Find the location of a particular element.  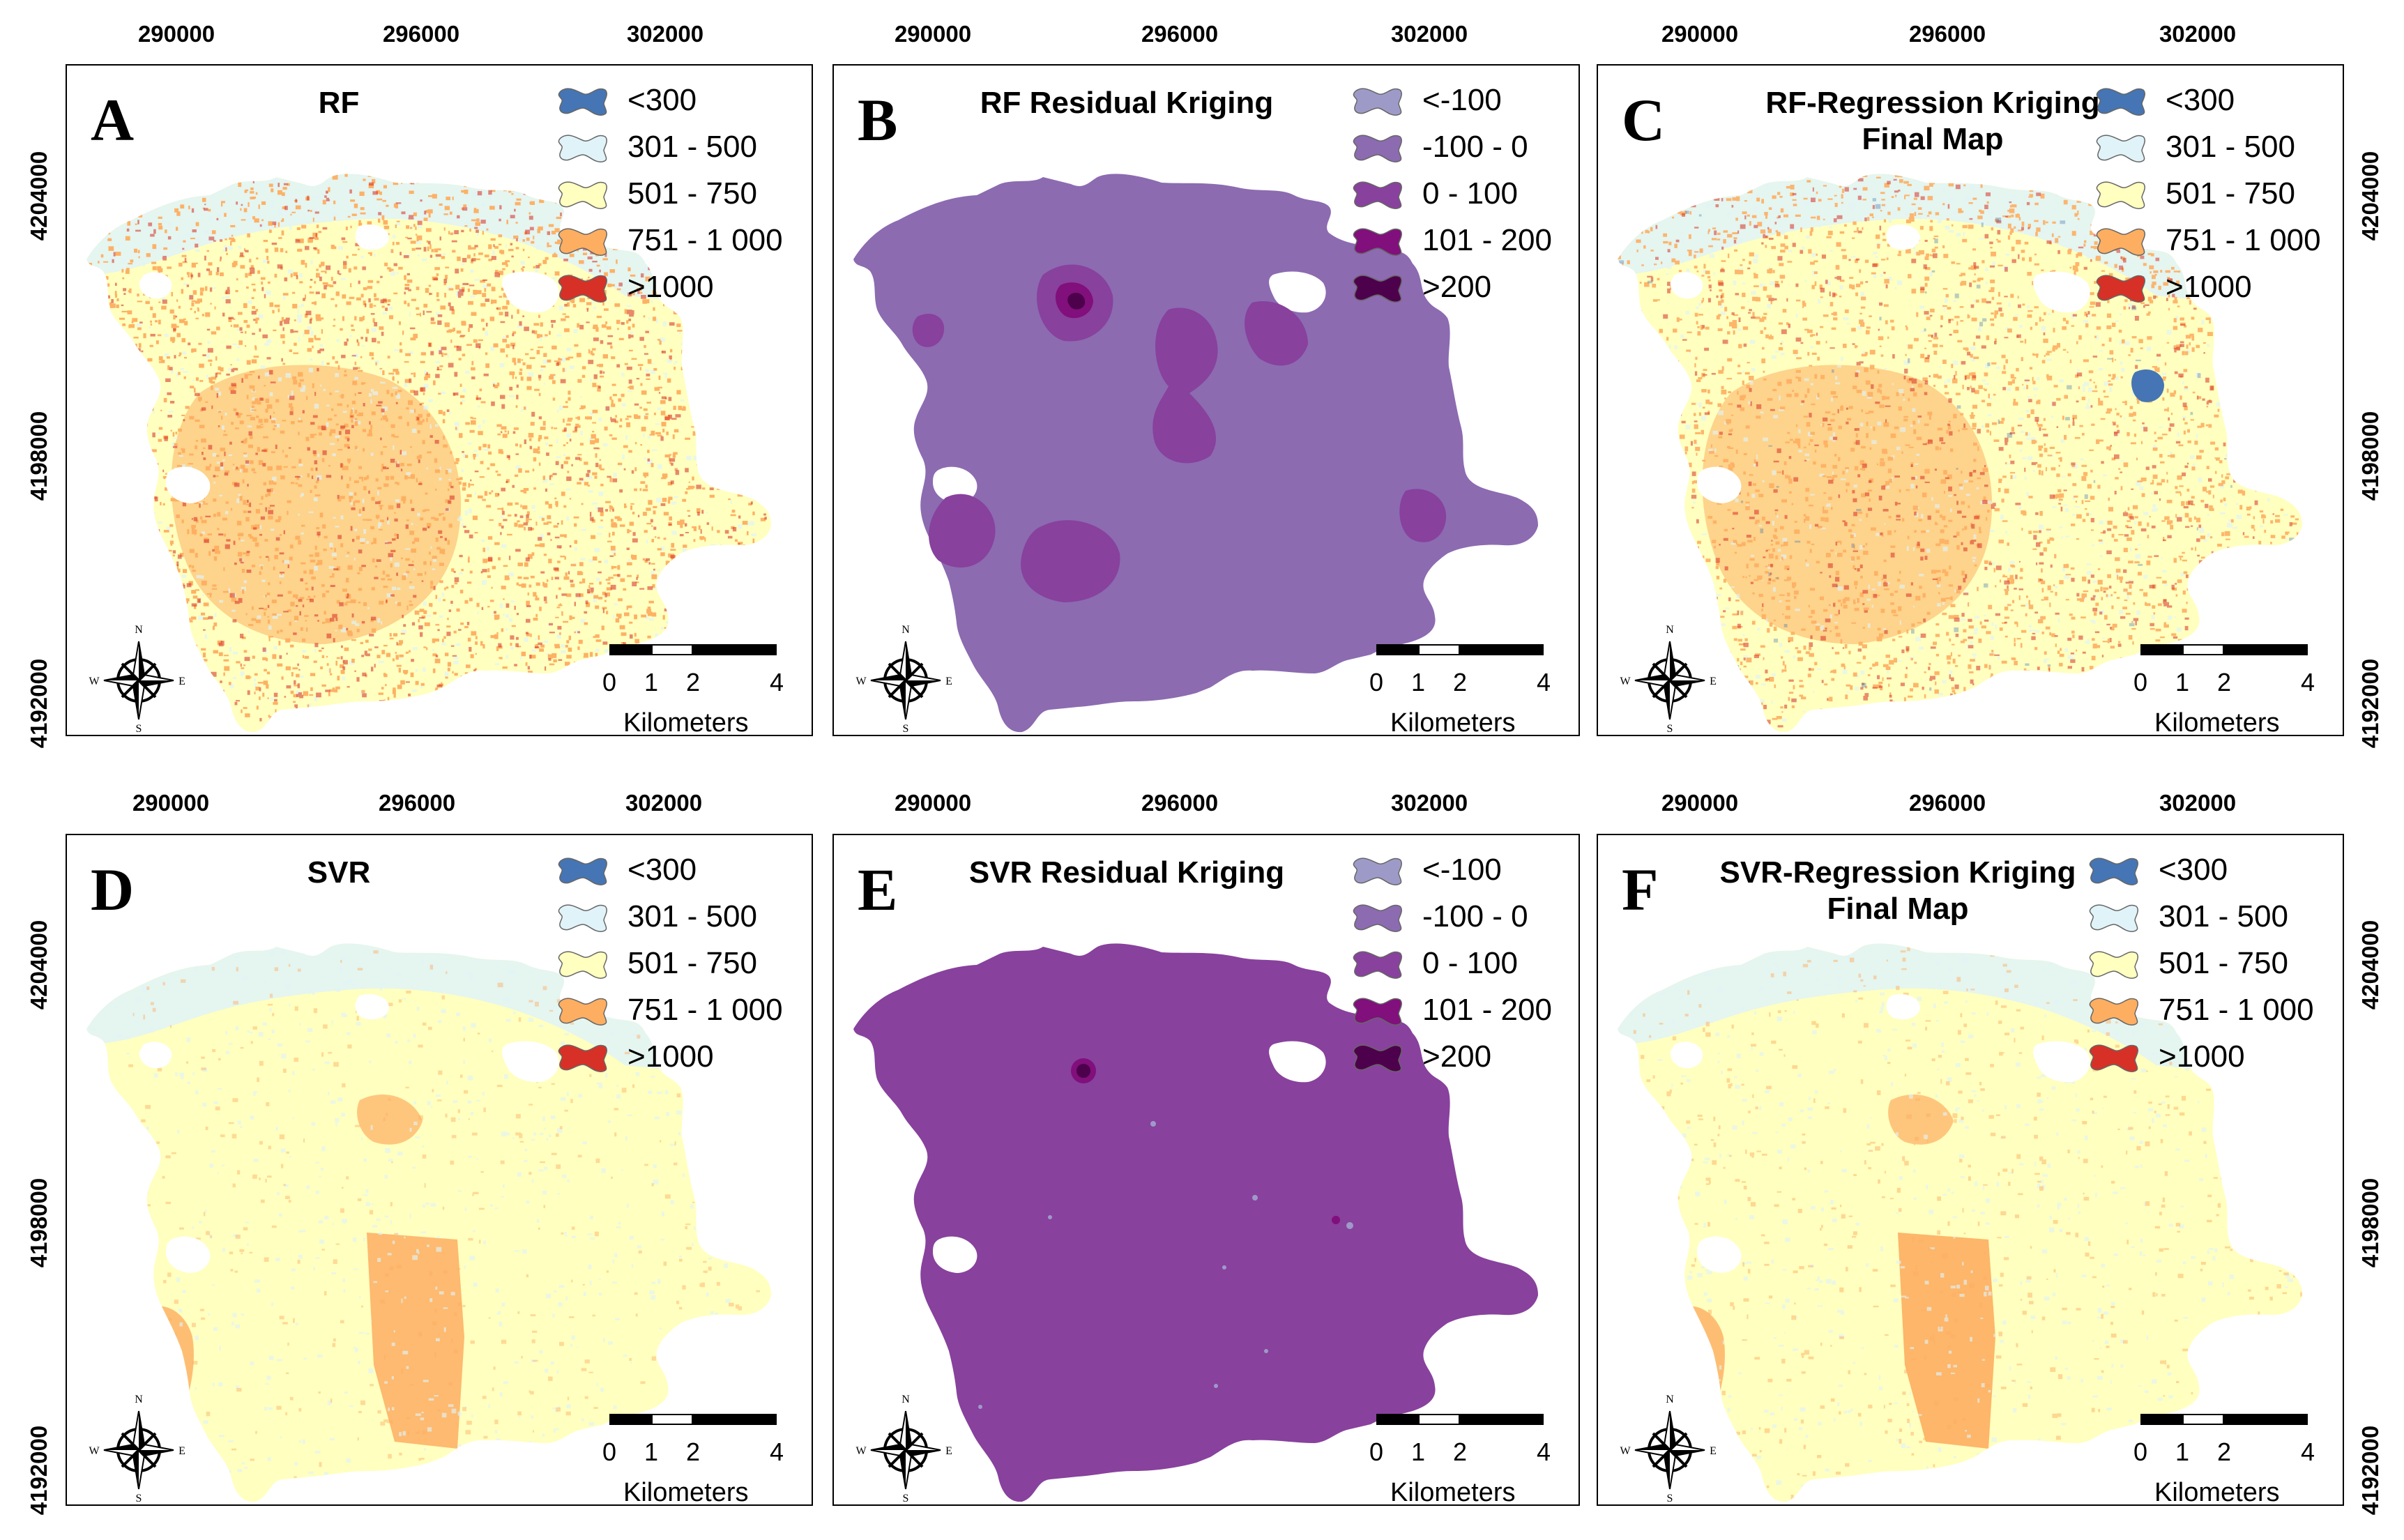

legend-label: 501 - 750 is located at coordinates (692, 193).